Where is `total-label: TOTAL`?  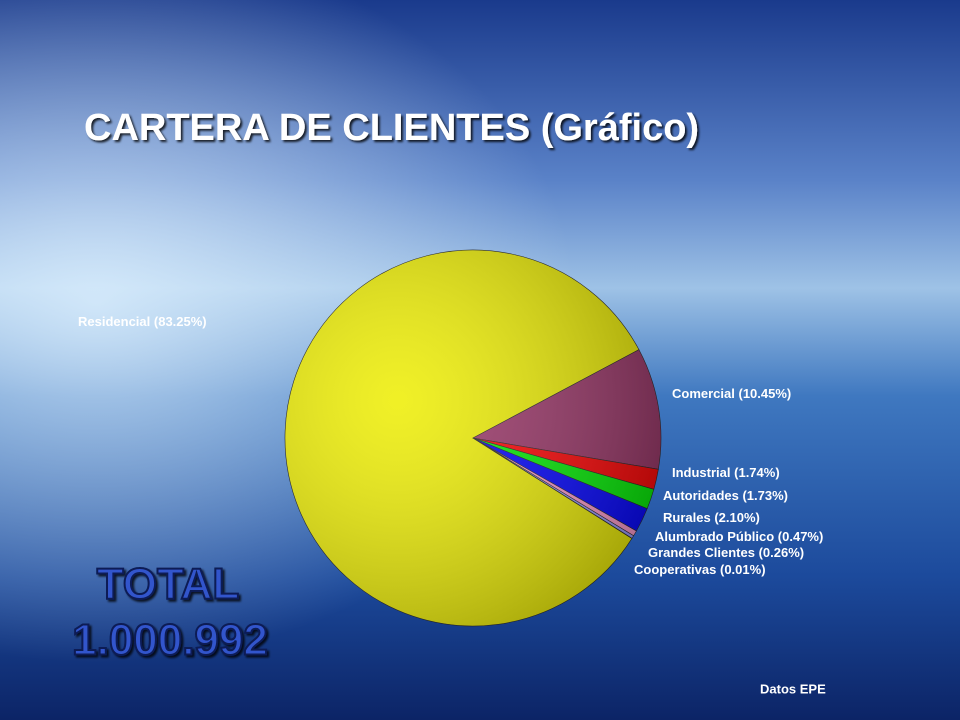 total-label: TOTAL is located at coordinates (168, 584).